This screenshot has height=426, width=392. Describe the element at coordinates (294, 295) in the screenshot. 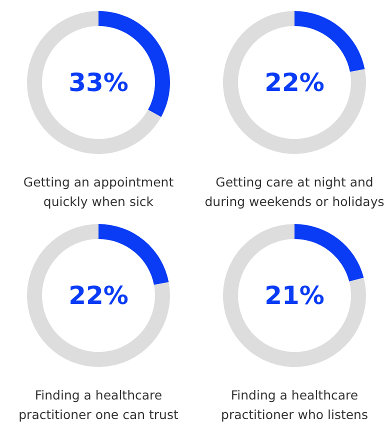

I see `text: 21%` at that location.